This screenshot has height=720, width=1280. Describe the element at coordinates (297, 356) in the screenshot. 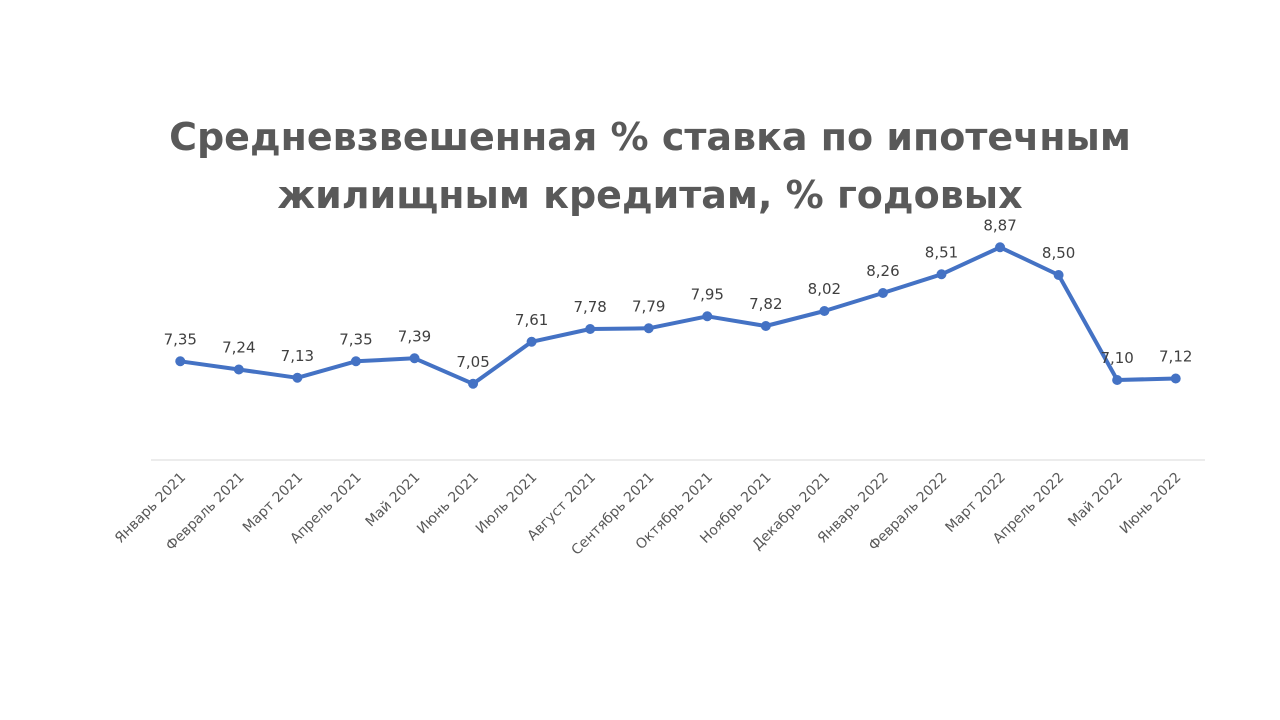

I see `data-label: 7,13` at that location.